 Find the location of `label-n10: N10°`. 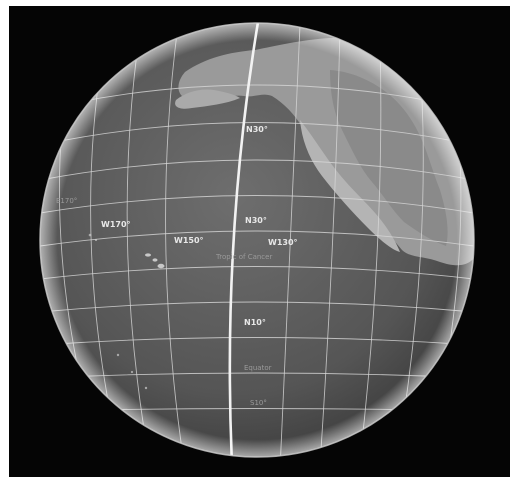

label-n10: N10° is located at coordinates (255, 322).